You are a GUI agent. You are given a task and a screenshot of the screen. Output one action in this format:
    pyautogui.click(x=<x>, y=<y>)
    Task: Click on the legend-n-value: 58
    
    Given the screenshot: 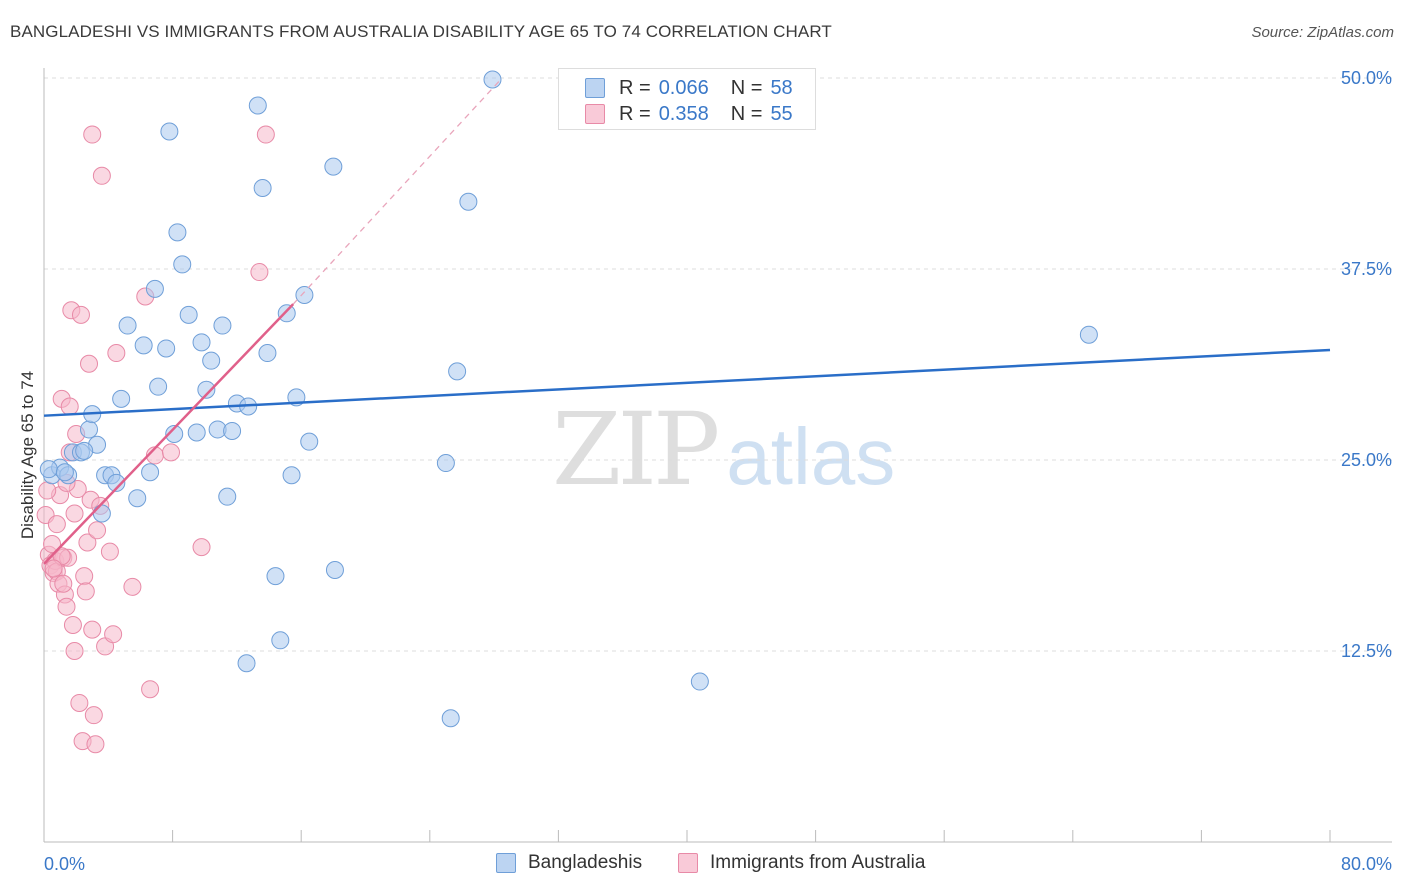 What is the action you would take?
    pyautogui.click(x=781, y=87)
    